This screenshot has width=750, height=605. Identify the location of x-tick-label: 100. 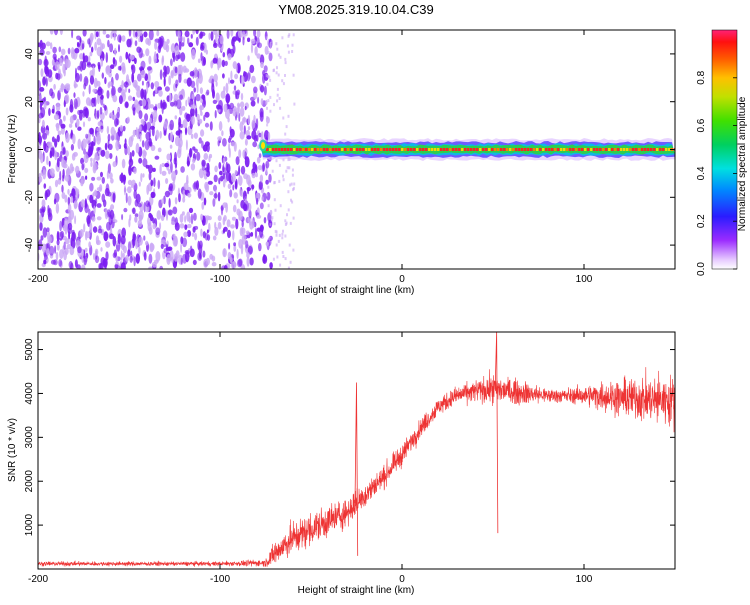
(584, 279).